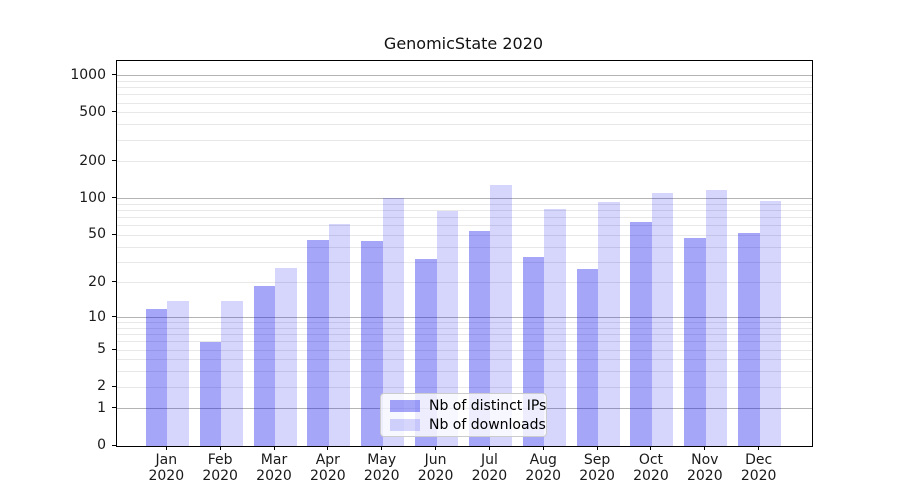 The image size is (900, 500). What do you see at coordinates (597, 468) in the screenshot?
I see `xtick-label-sep: Sep 2020` at bounding box center [597, 468].